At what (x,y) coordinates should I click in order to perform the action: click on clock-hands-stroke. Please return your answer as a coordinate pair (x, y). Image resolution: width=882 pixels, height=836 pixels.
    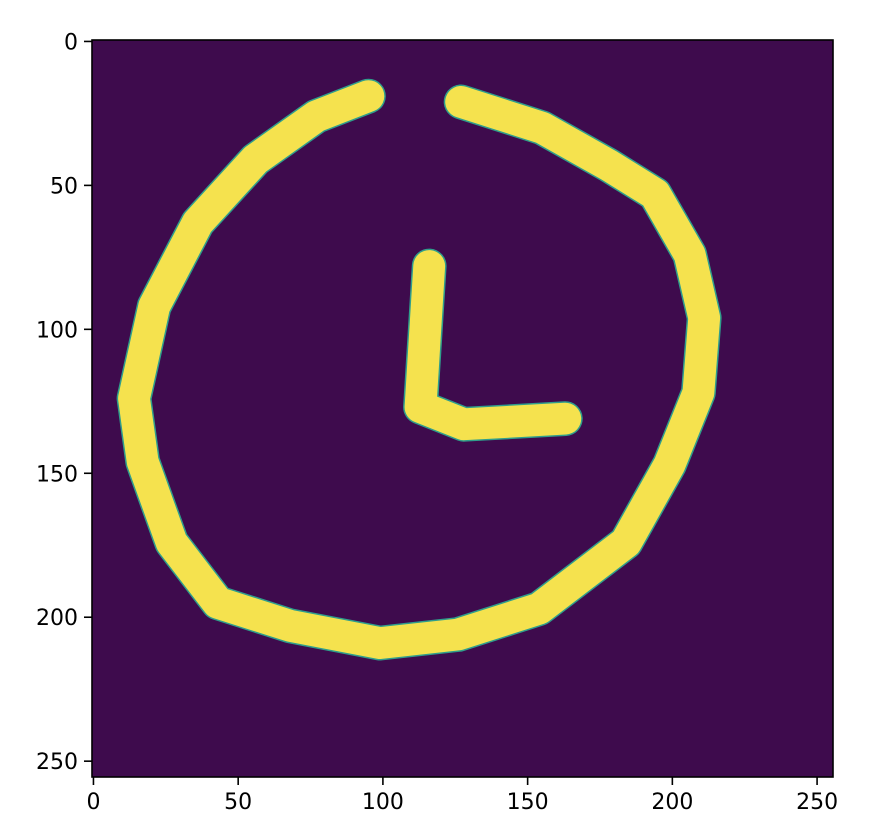
    Looking at the image, I should click on (493, 345).